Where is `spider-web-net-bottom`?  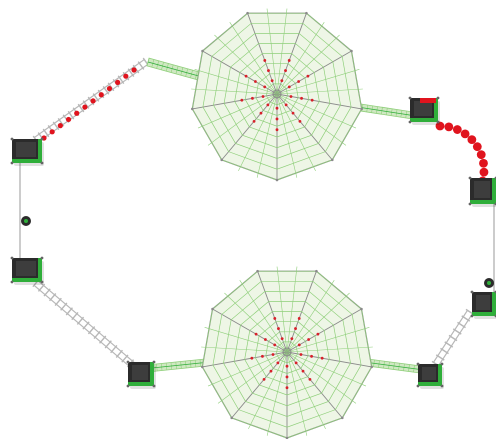
spider-web-net-bottom is located at coordinates (287, 352).